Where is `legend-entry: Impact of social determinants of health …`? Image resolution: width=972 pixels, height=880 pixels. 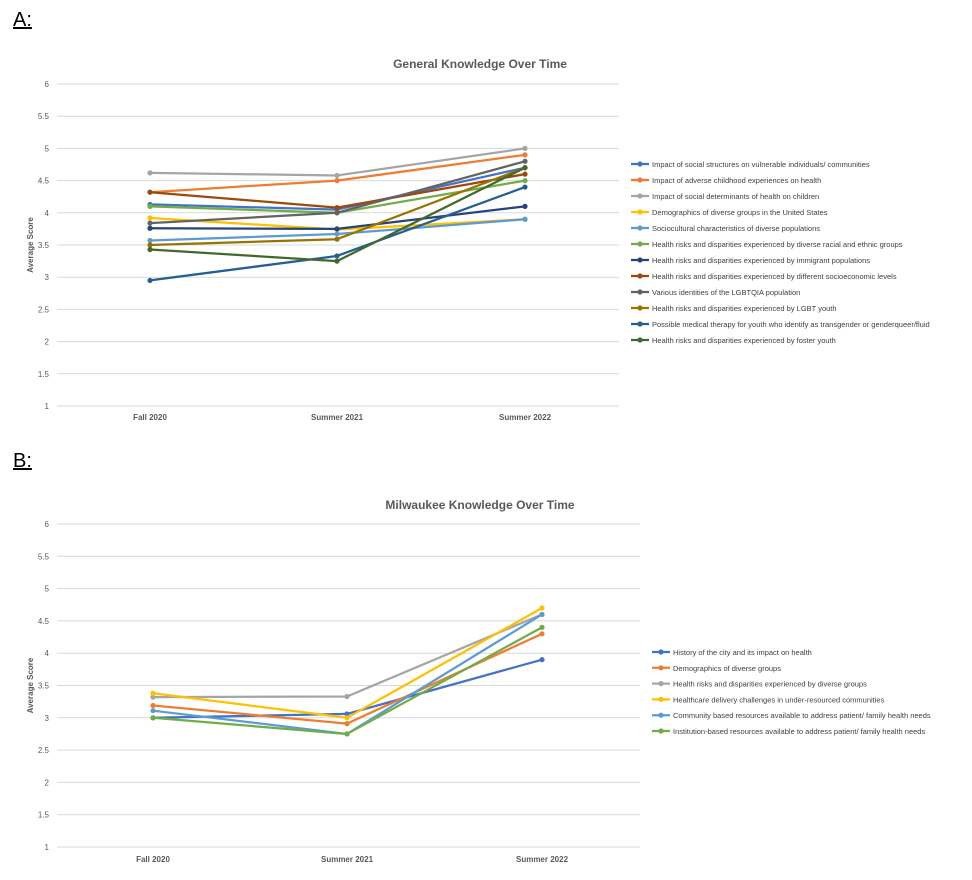 legend-entry: Impact of social determinants of health … is located at coordinates (725, 196).